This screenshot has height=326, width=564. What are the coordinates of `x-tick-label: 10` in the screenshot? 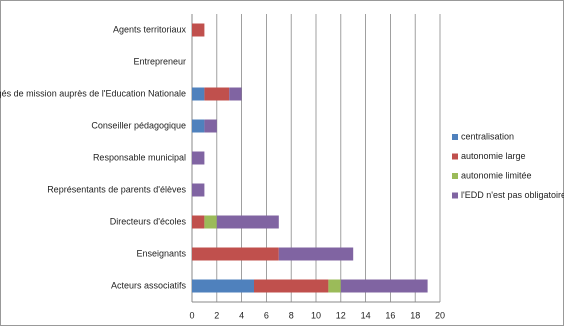 It's located at (316, 315).